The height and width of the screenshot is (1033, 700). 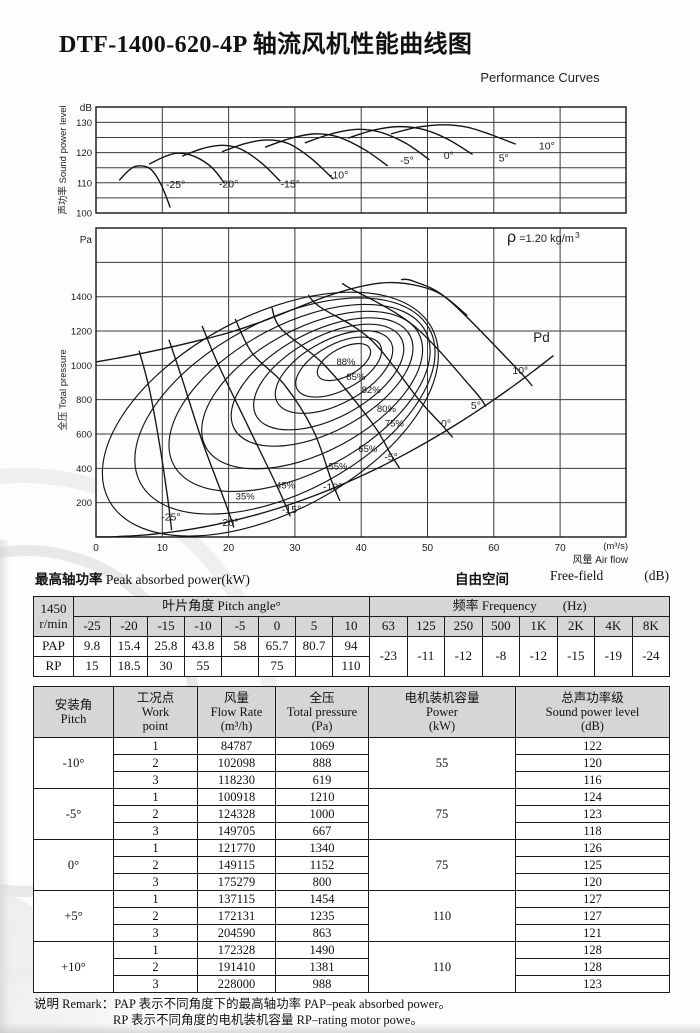 I want to click on total-pressure-cell: 863, so click(x=322, y=933).